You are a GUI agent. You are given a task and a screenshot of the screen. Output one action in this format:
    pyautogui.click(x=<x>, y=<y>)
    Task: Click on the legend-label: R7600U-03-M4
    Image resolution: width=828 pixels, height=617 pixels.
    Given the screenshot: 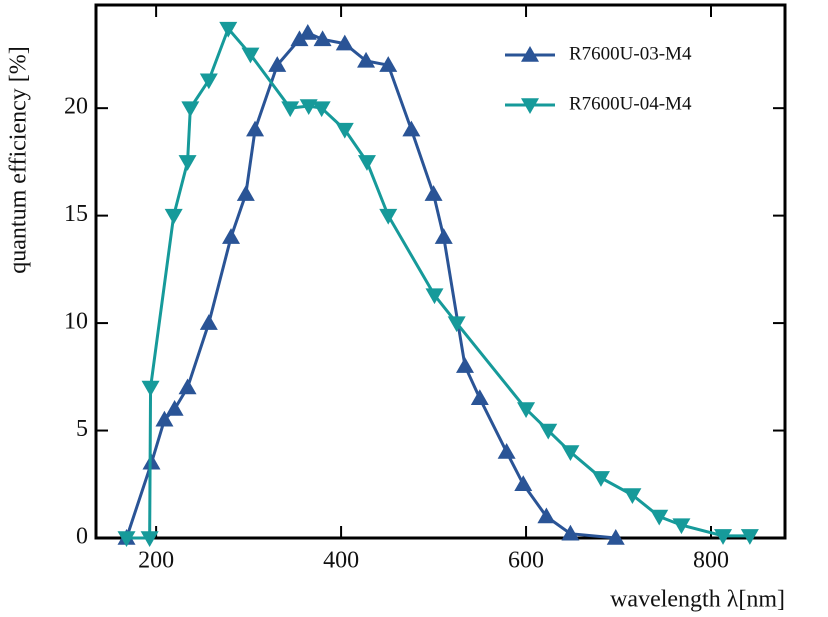 What is the action you would take?
    pyautogui.click(x=630, y=53)
    